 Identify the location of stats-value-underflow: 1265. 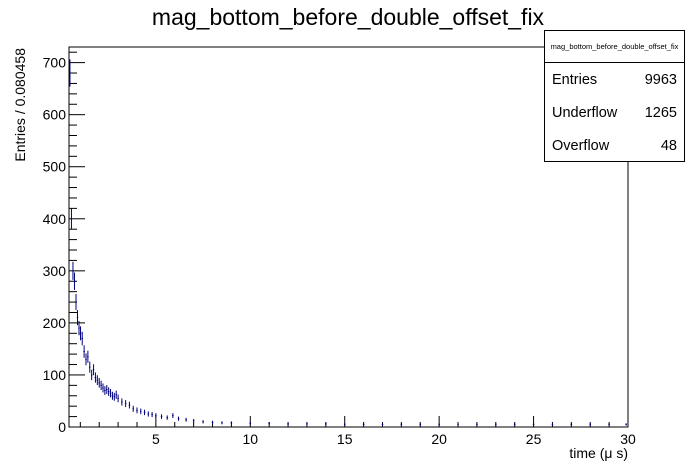
(660, 112).